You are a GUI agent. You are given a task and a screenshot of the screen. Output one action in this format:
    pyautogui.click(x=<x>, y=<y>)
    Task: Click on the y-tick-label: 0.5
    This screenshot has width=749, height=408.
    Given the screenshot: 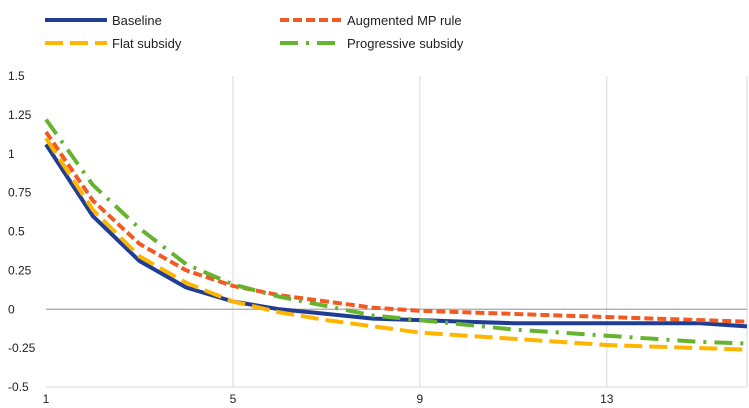 What is the action you would take?
    pyautogui.click(x=16, y=232)
    